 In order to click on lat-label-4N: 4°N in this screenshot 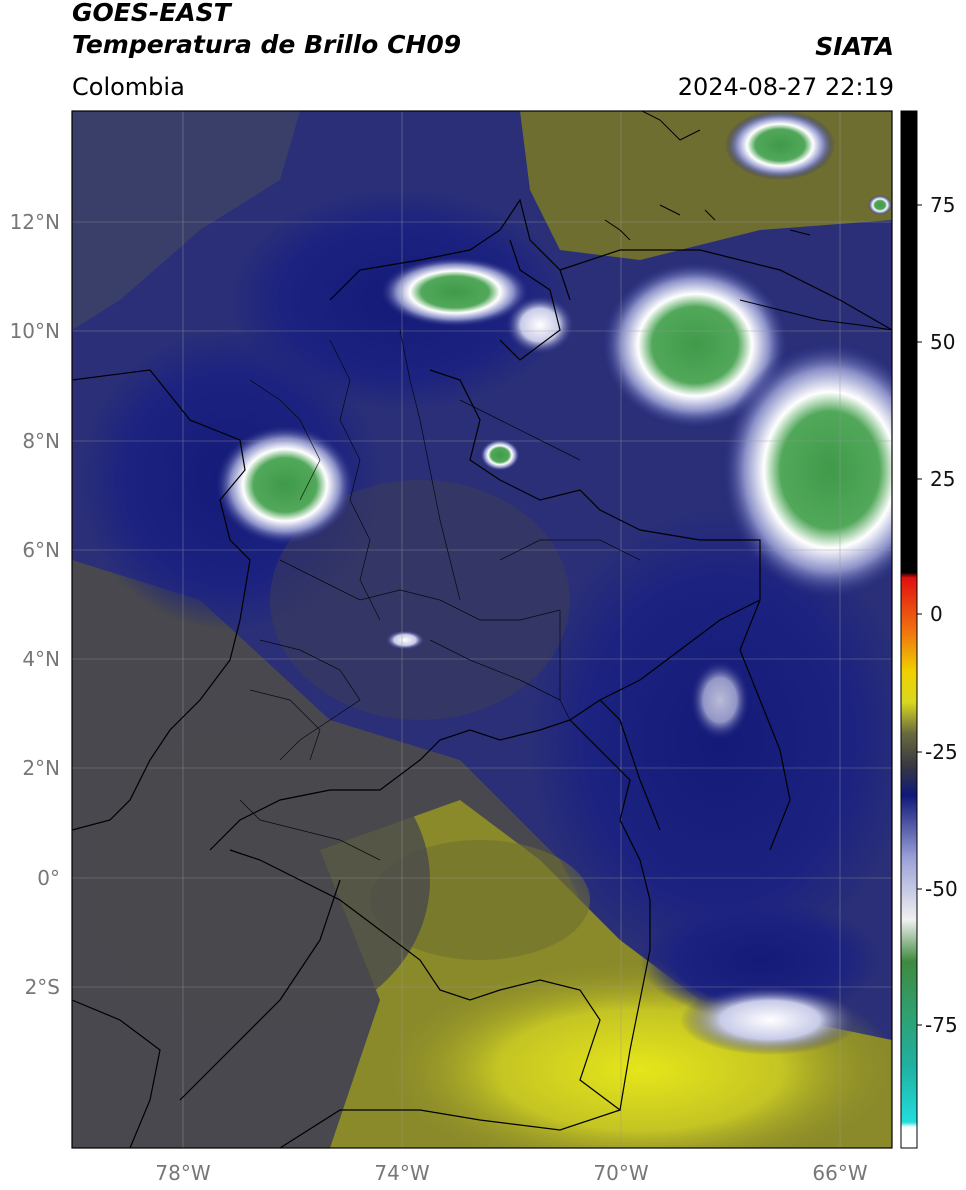, I will do `click(41, 659)`.